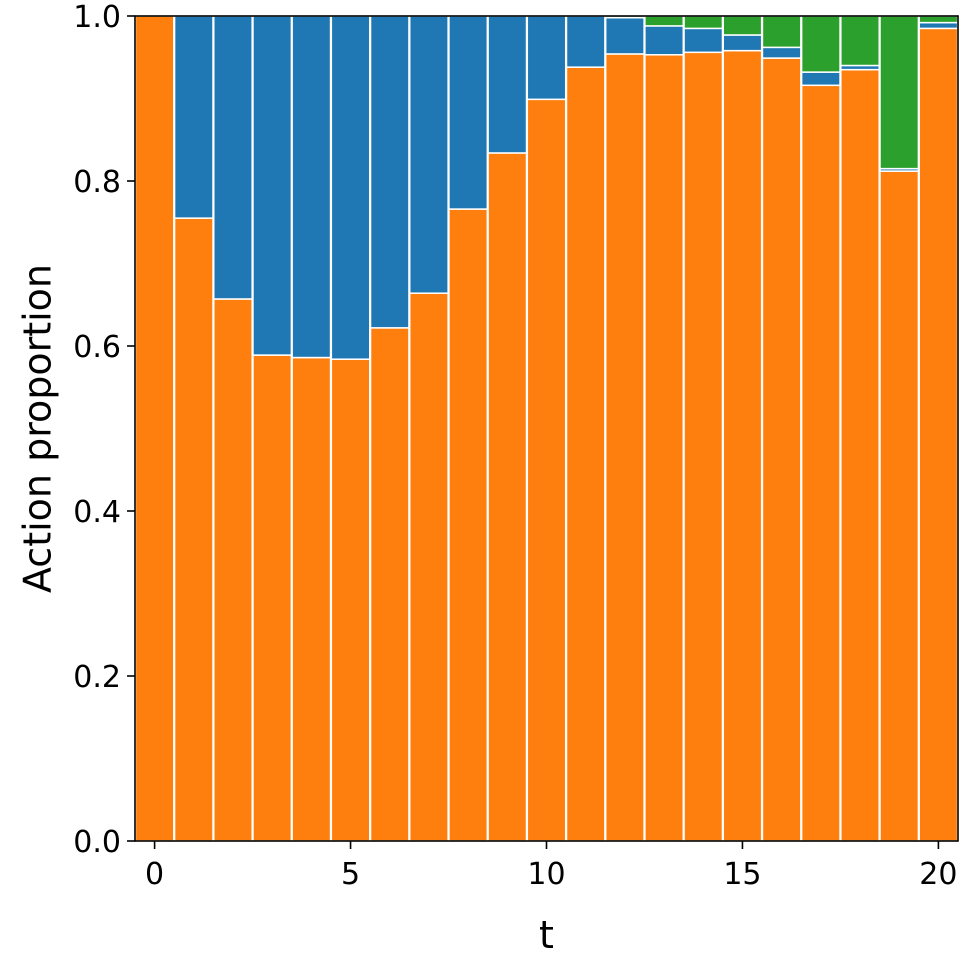 This screenshot has height=955, width=962. What do you see at coordinates (97, 347) in the screenshot?
I see `y-tick-label: 0.6` at bounding box center [97, 347].